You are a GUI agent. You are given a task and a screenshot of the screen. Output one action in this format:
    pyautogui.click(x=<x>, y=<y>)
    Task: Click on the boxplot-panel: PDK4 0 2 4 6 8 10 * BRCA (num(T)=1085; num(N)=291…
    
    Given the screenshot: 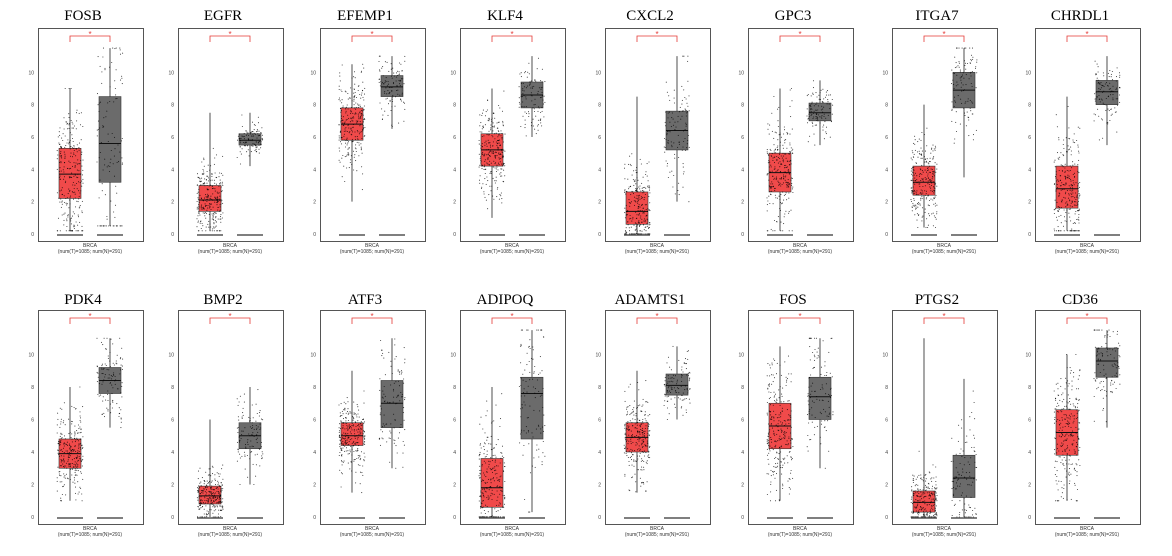 What is the action you would take?
    pyautogui.click(x=78, y=416)
    